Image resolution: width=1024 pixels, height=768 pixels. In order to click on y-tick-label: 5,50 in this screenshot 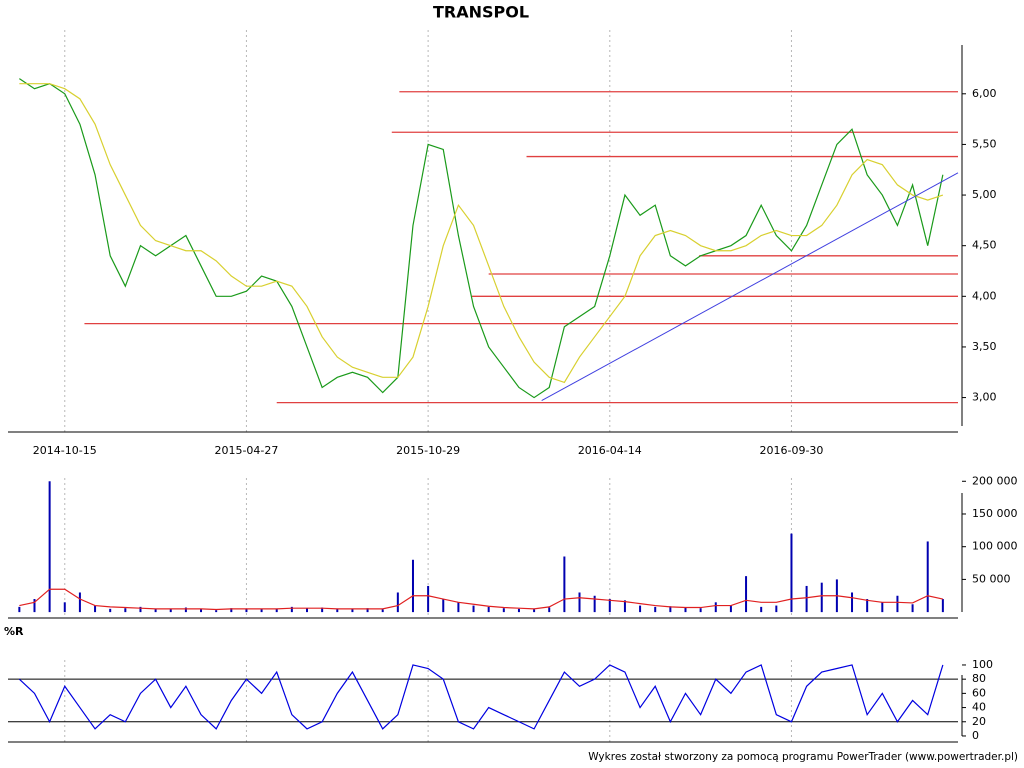, I will do `click(984, 143)`.